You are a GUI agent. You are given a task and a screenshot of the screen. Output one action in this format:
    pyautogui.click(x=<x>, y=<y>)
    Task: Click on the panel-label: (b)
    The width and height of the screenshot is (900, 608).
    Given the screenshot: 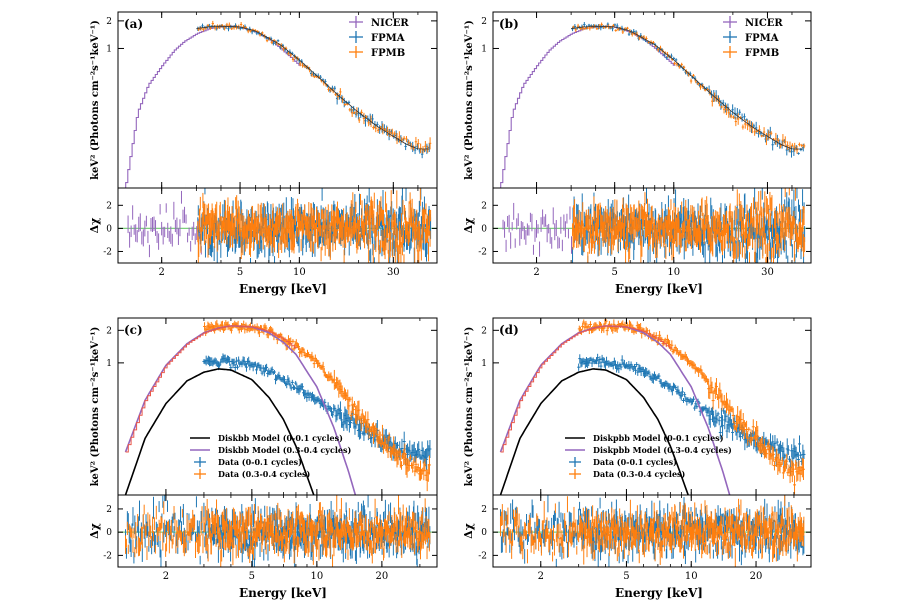 What is the action you would take?
    pyautogui.click(x=509, y=24)
    